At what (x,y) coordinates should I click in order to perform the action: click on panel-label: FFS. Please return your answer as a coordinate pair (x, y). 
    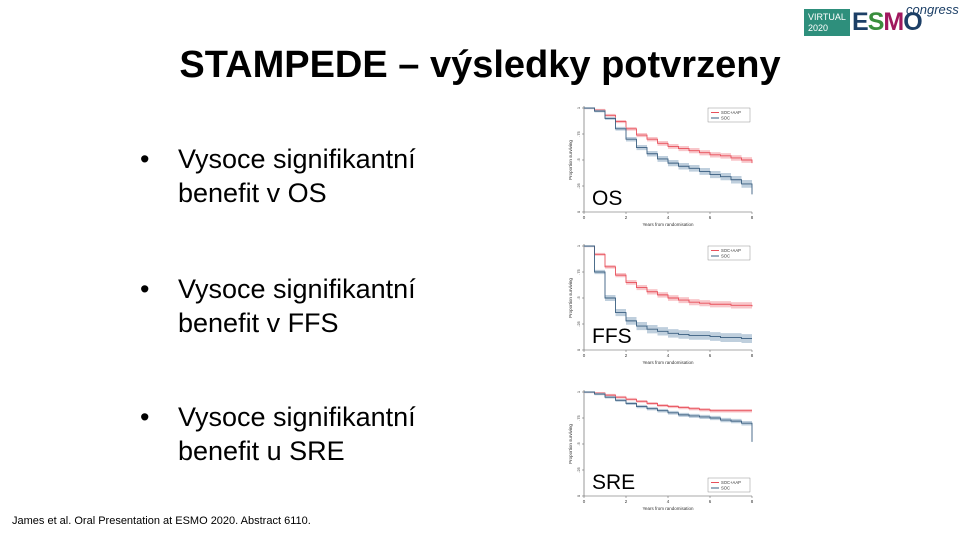
    Looking at the image, I should click on (612, 336).